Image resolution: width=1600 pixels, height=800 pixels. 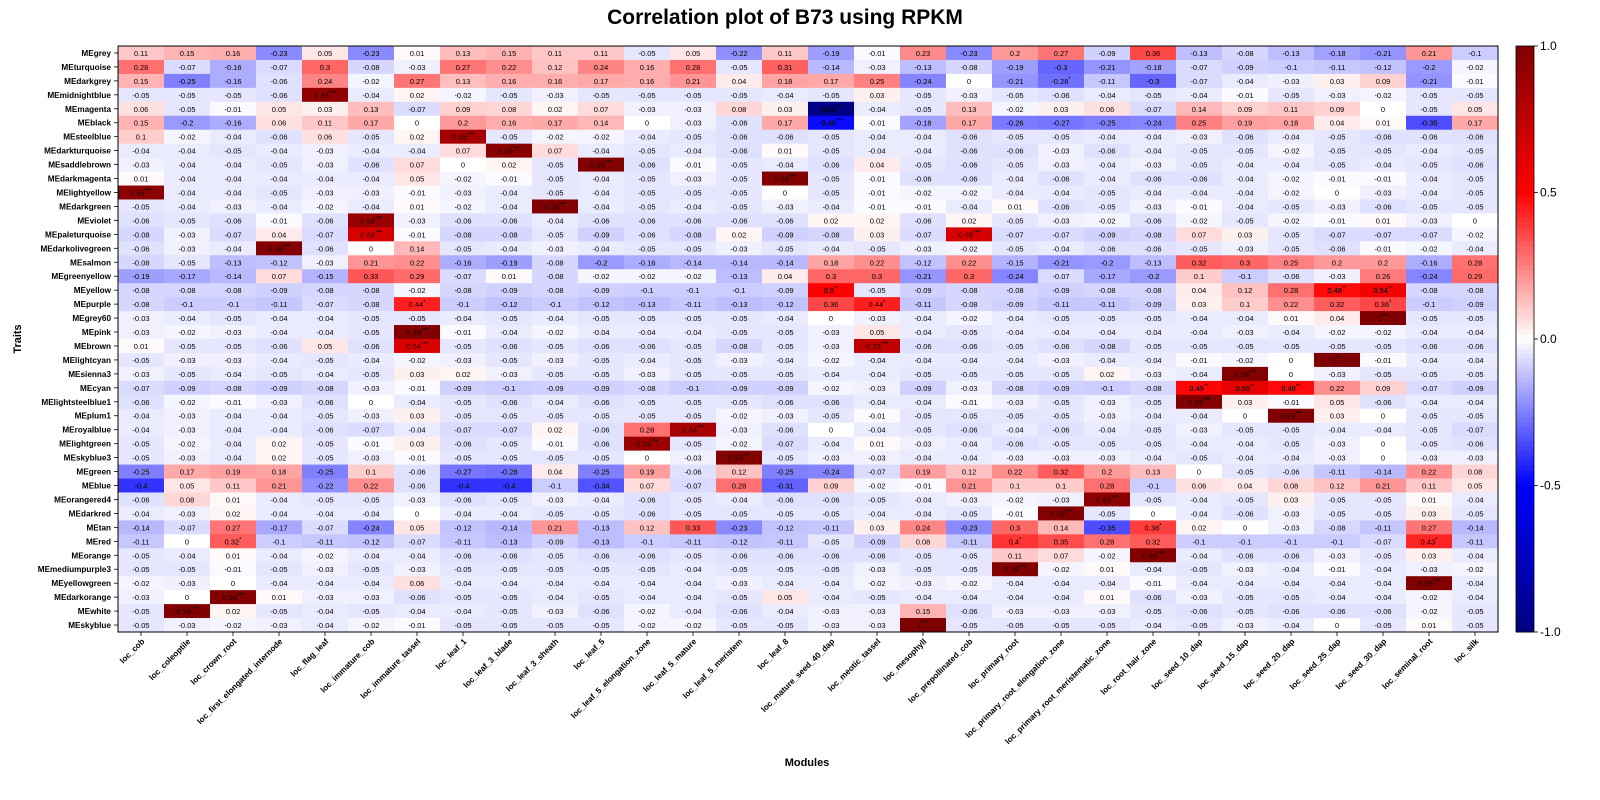 What do you see at coordinates (555, 123) in the screenshot?
I see `cell-value-label: 0.17` at bounding box center [555, 123].